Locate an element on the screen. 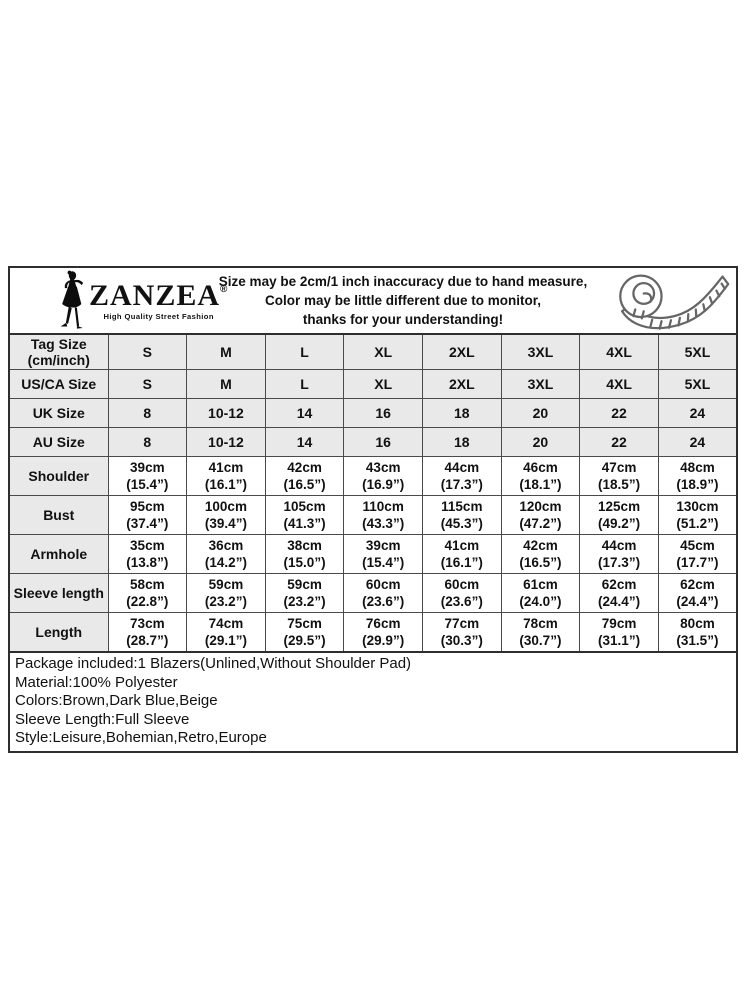 This screenshot has width=750, height=1000. measure-cell: 79cm (31.1”) is located at coordinates (619, 632).